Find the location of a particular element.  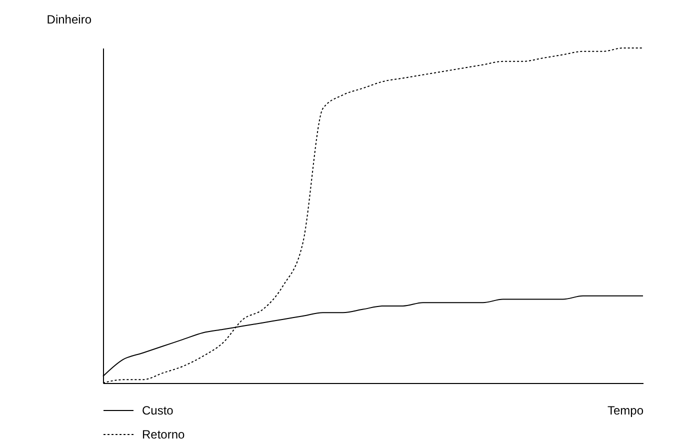

legend-label: Custo is located at coordinates (158, 411).